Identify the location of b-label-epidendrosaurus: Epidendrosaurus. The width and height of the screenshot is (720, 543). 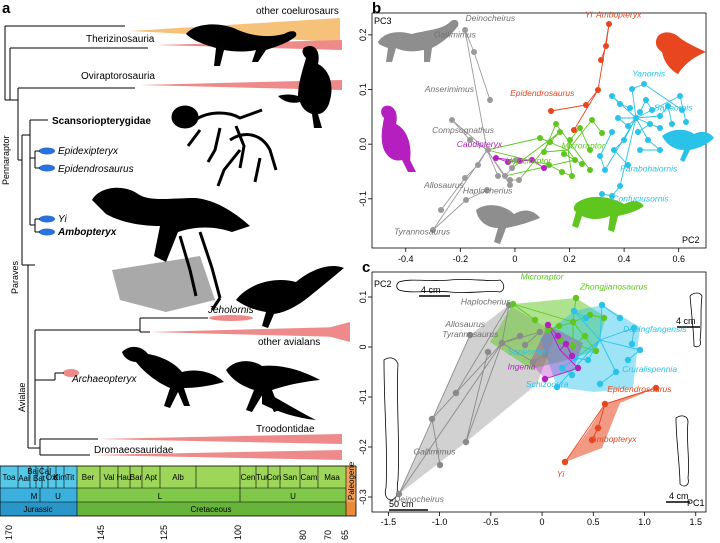
(542, 93).